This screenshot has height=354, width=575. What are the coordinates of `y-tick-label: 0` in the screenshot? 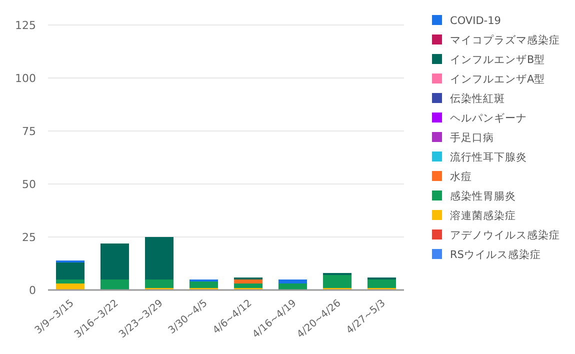 It's located at (32, 290).